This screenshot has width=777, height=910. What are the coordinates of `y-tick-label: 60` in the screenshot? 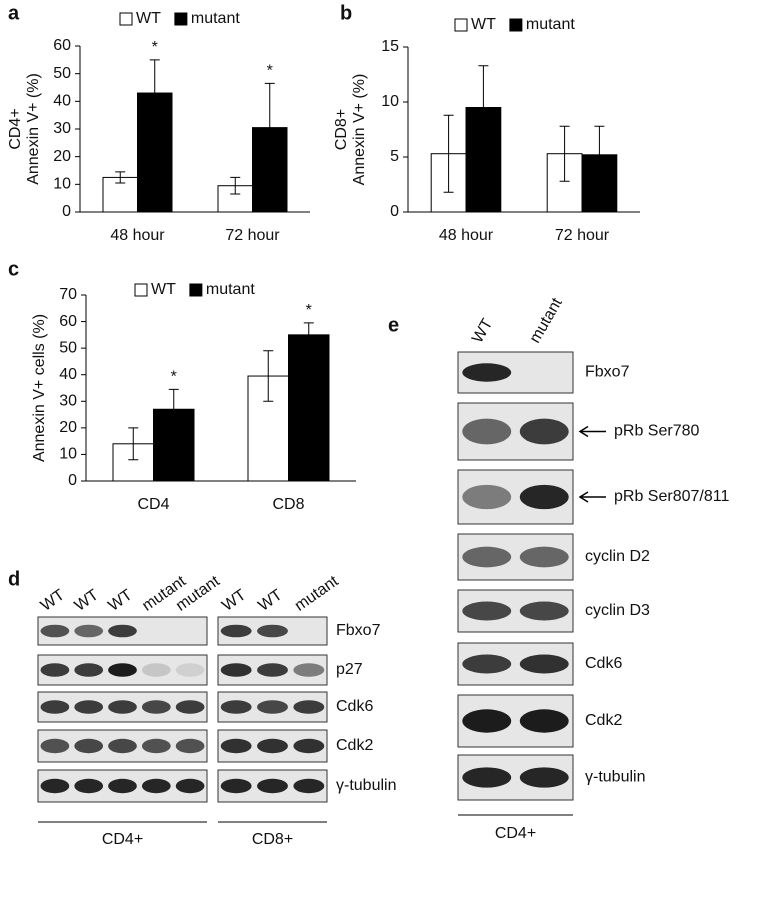 It's located at (62, 45).